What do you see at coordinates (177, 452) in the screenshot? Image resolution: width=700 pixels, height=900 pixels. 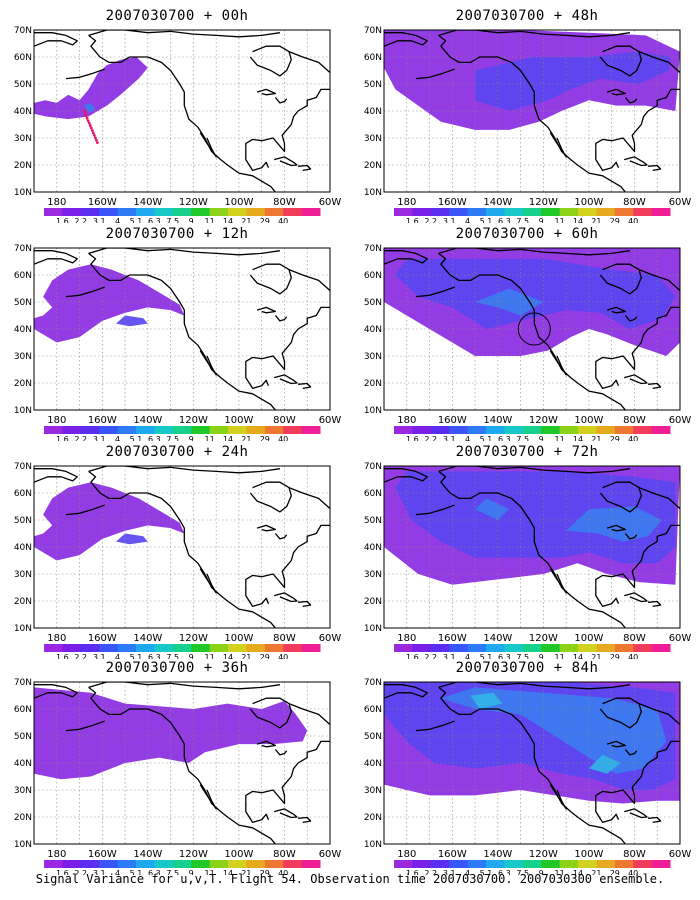 I see `panel-title: 2007030700 + 24h` at bounding box center [177, 452].